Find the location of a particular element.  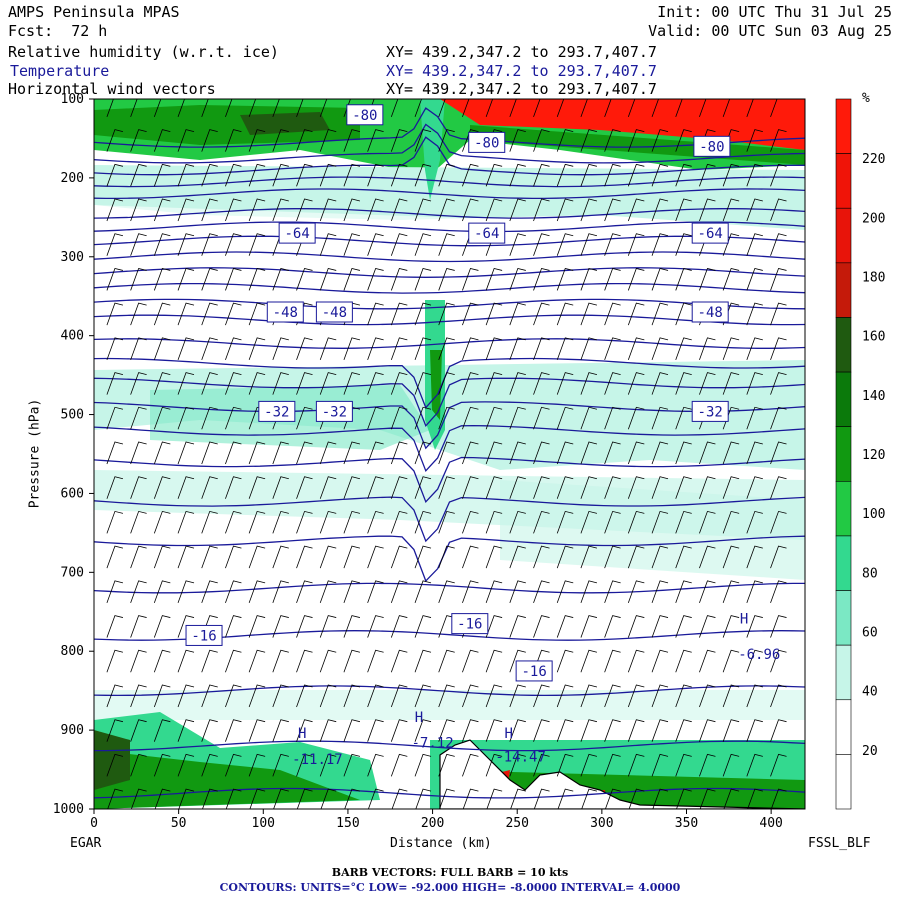

y-tick-label: 800 is located at coordinates (72, 651).